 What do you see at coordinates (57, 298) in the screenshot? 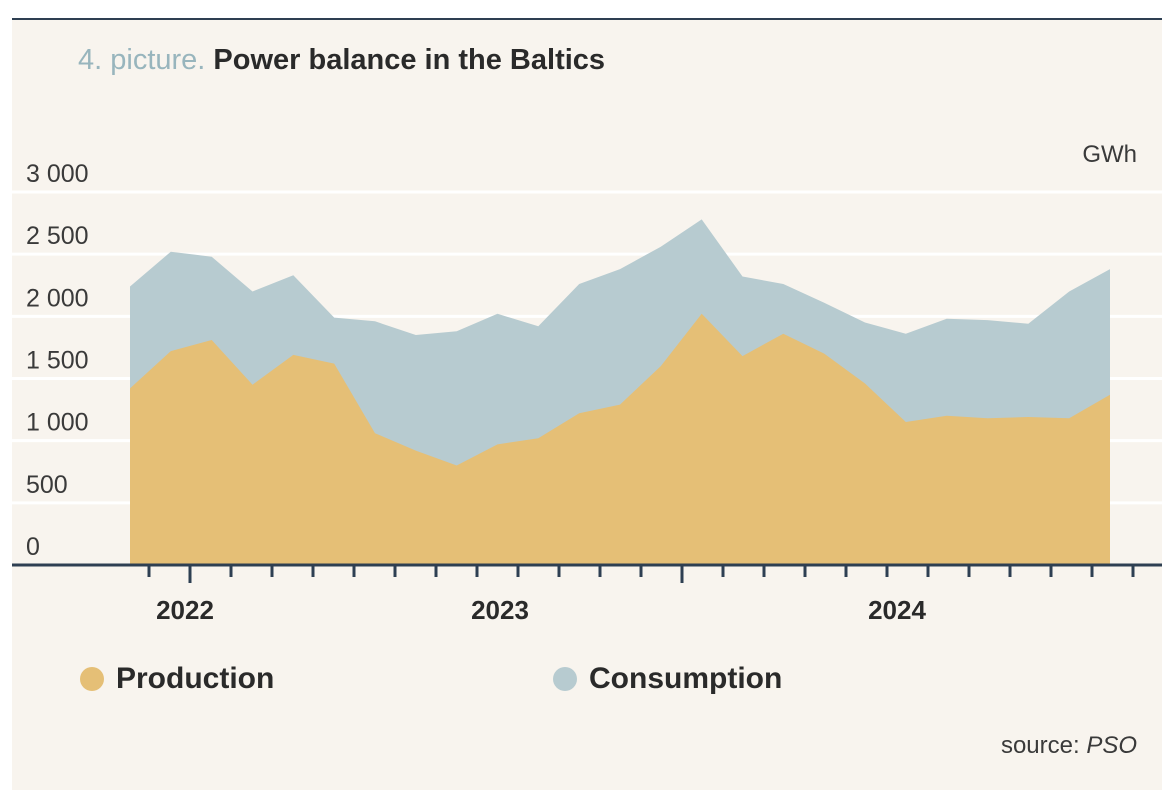
I see `y-tick-label: 2 000` at bounding box center [57, 298].